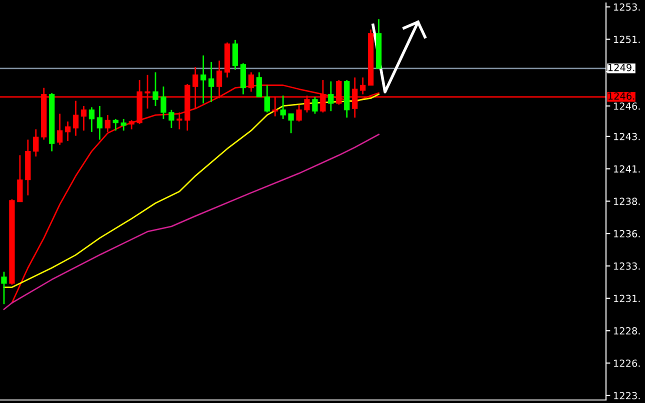 This screenshot has height=403, width=645. Describe the element at coordinates (627, 298) in the screenshot. I see `y-tick-label: 1231.` at that location.